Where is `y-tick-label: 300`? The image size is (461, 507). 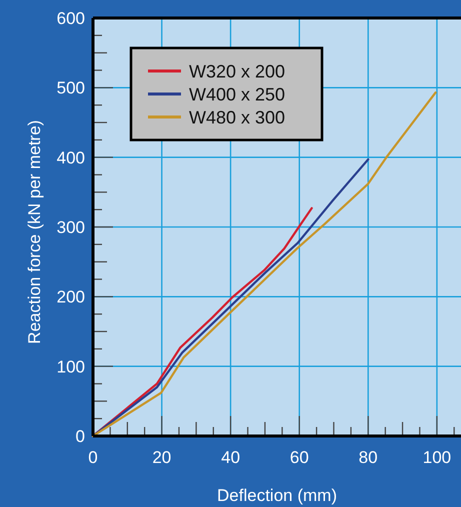 y-tick-label: 300 is located at coordinates (70, 227).